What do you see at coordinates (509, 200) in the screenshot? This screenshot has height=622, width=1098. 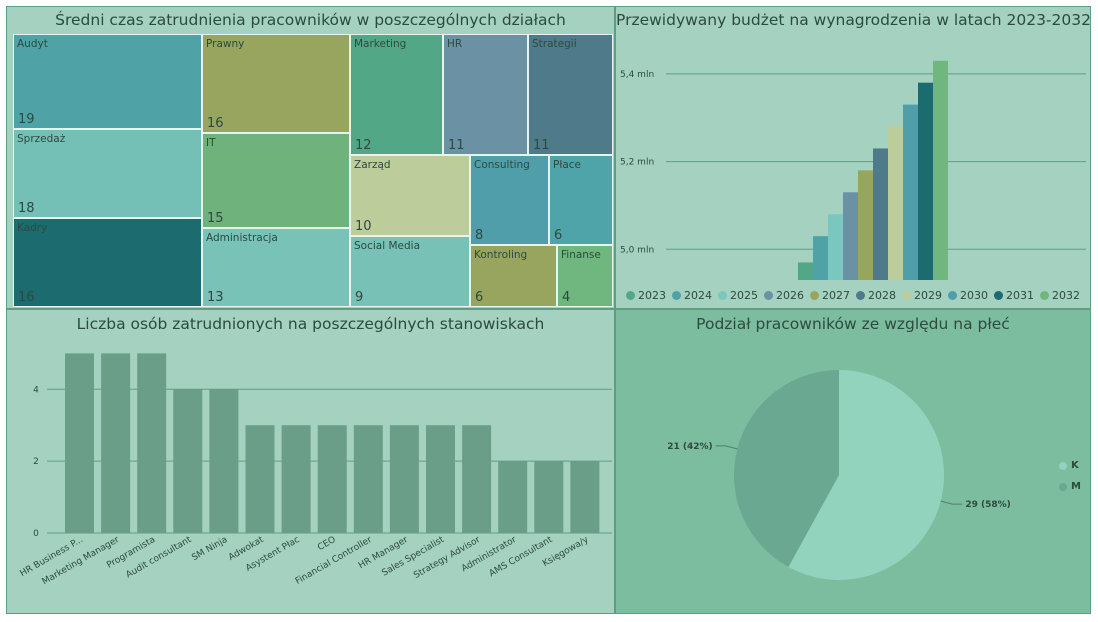 I see `treemap-cell-consulting: Consulting 8` at bounding box center [509, 200].